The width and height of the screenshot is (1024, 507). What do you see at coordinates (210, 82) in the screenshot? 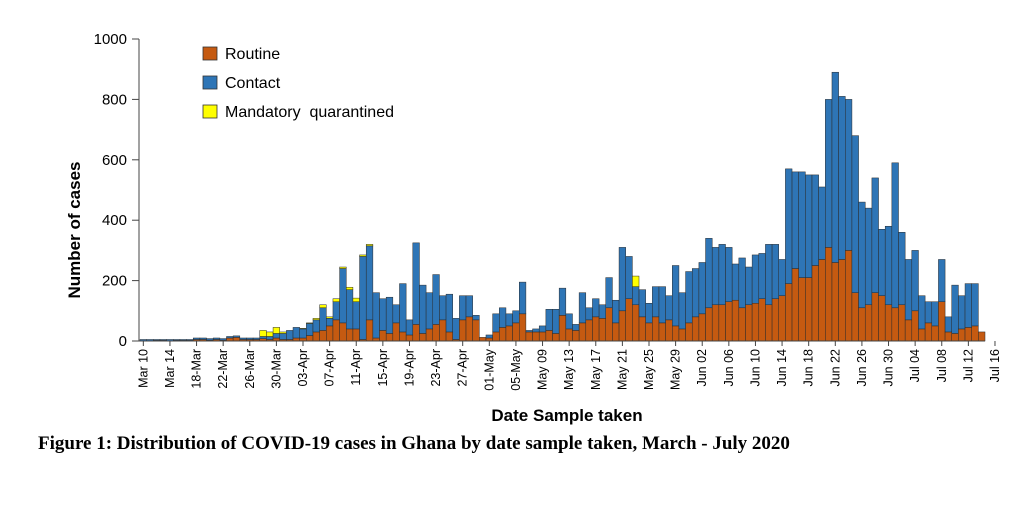
I see `legend-swatch-contact` at bounding box center [210, 82].